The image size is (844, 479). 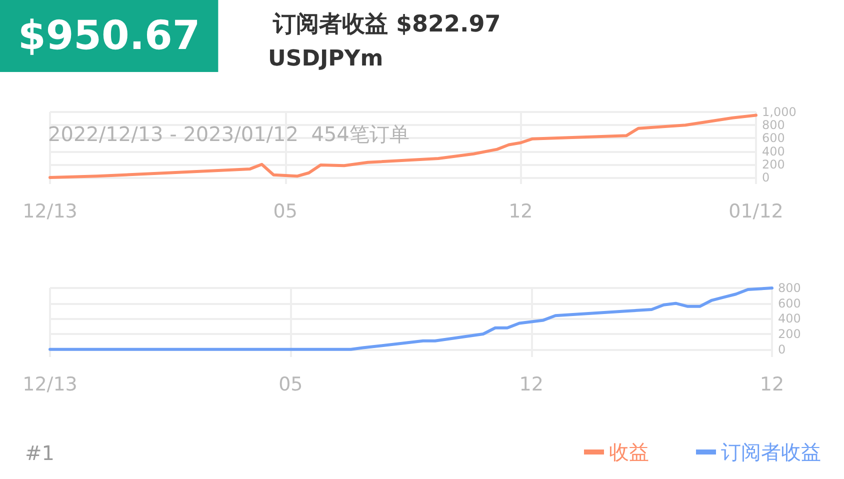 I want to click on line-series, so click(x=403, y=146).